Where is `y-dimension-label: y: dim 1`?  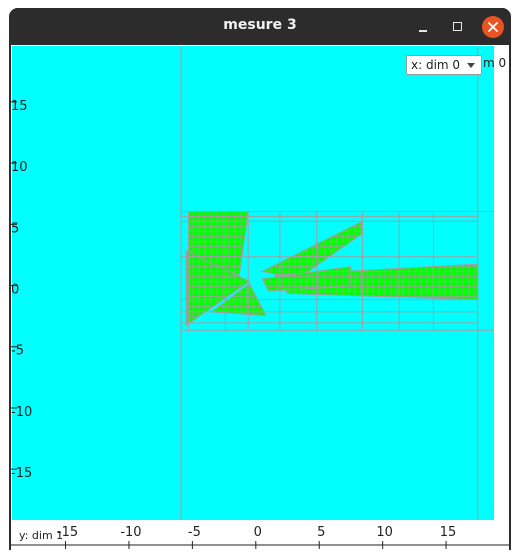 y-dimension-label: y: dim 1 is located at coordinates (41, 535).